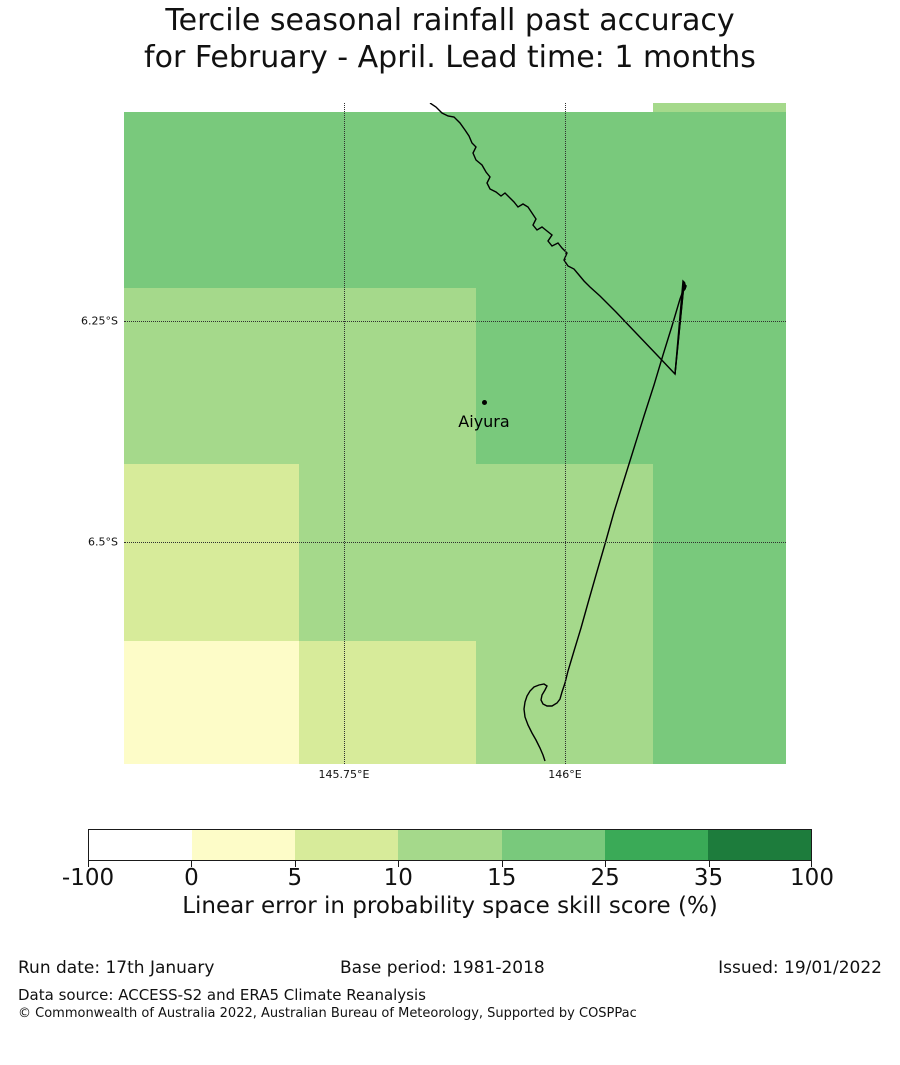 The width and height of the screenshot is (900, 1065). I want to click on footer-issued-date: Issued: 19/01/2022, so click(800, 968).